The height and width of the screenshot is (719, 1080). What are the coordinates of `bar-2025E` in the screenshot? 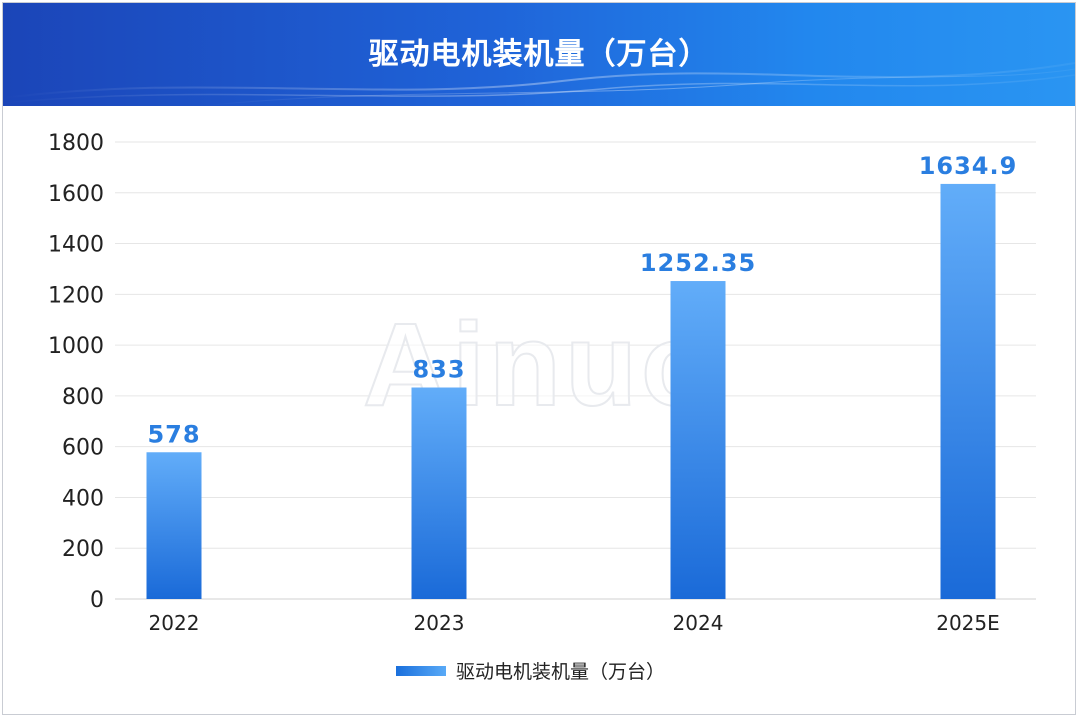 It's located at (968, 391).